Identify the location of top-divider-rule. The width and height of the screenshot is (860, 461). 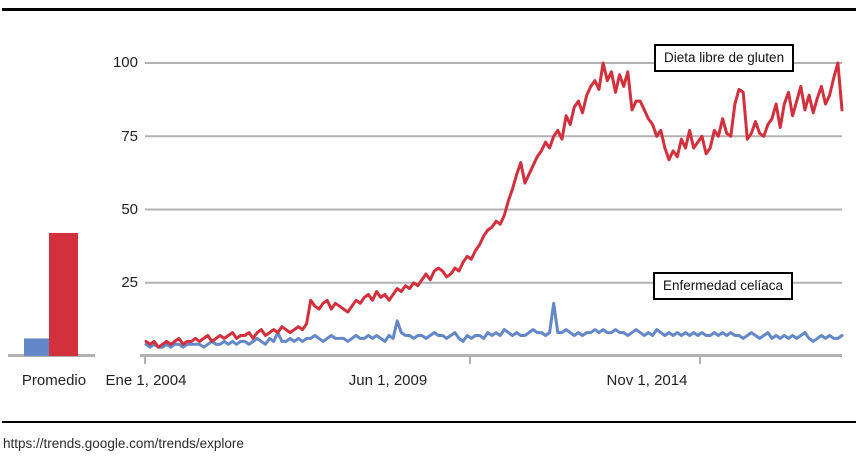
(429, 9).